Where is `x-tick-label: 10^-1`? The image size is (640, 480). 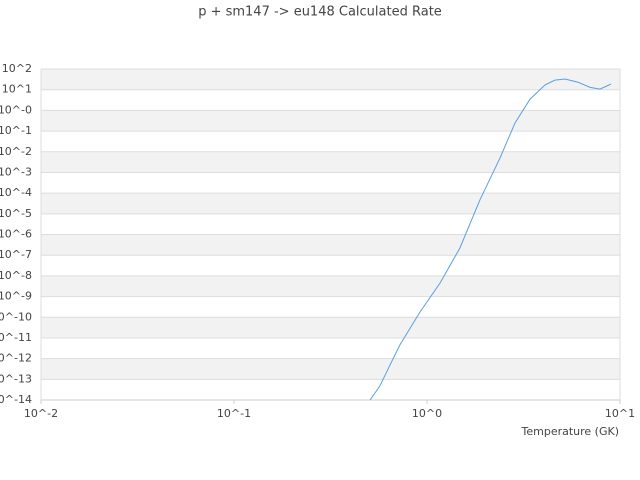
x-tick-label: 10^-1 is located at coordinates (234, 413).